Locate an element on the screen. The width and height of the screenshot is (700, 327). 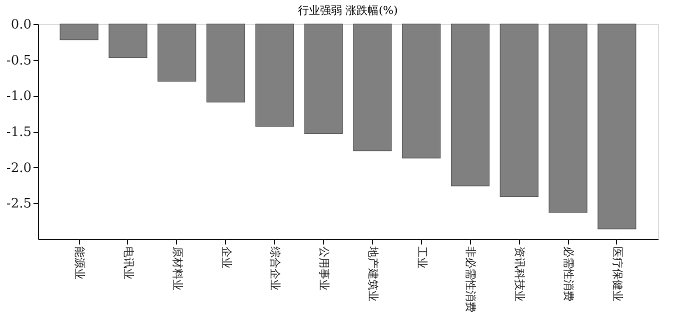
x-tick-label: 非必需性消费 is located at coordinates (471, 279).